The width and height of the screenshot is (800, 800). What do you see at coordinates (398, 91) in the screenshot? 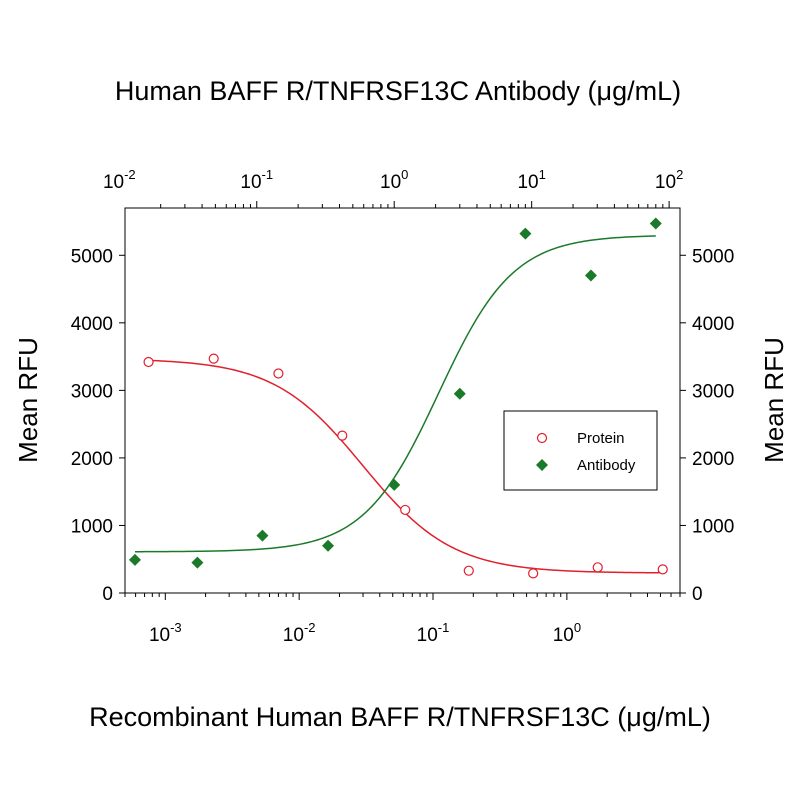
I see `top-axis-title: Human BAFF R/TNFRSF13C Antibody (μg/mL)` at bounding box center [398, 91].